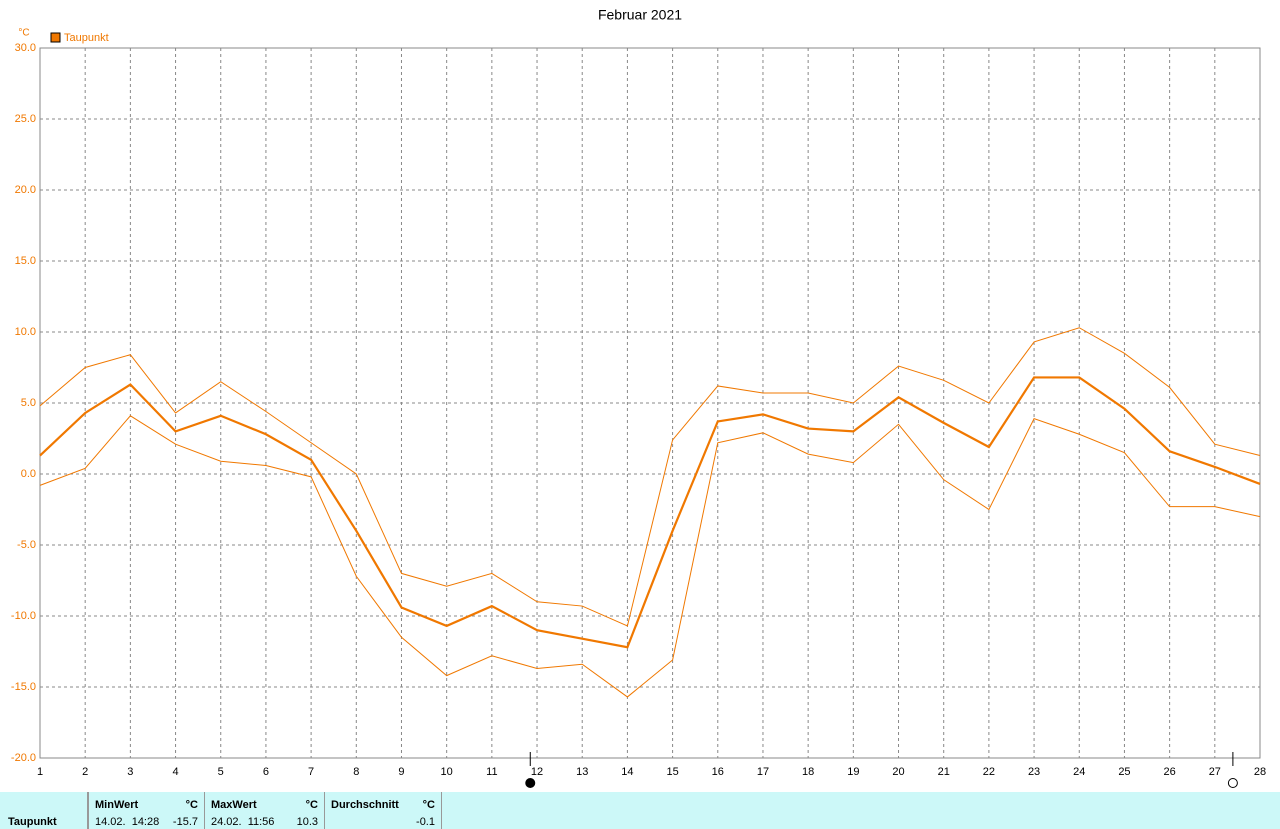 Image resolution: width=1280 pixels, height=829 pixels. What do you see at coordinates (86, 38) in the screenshot?
I see `legend-label: Taupunkt` at bounding box center [86, 38].